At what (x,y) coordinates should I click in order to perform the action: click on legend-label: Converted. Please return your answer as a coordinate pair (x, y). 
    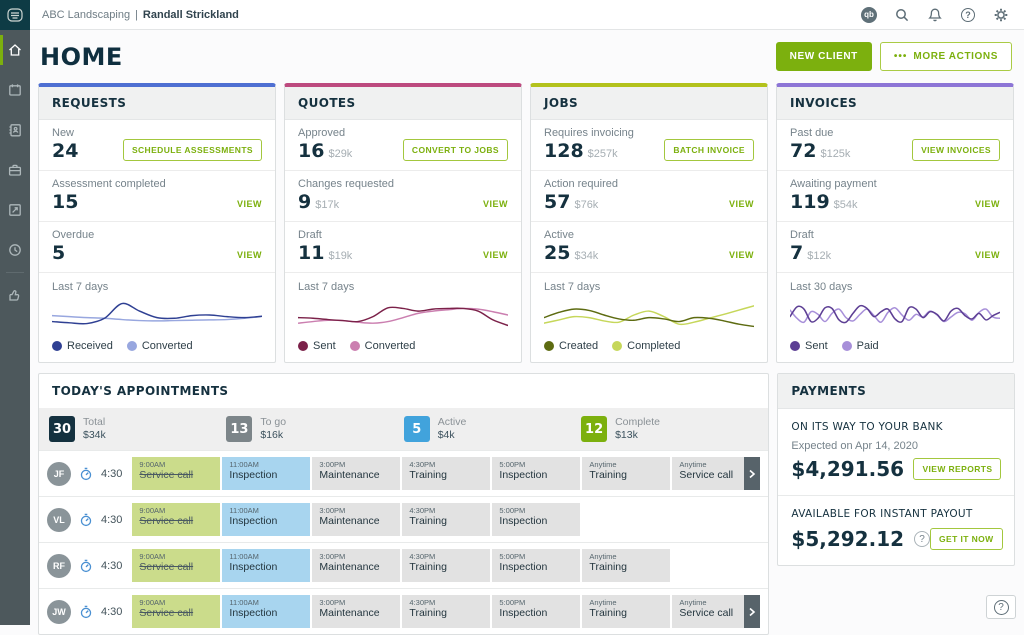
    Looking at the image, I should click on (167, 346).